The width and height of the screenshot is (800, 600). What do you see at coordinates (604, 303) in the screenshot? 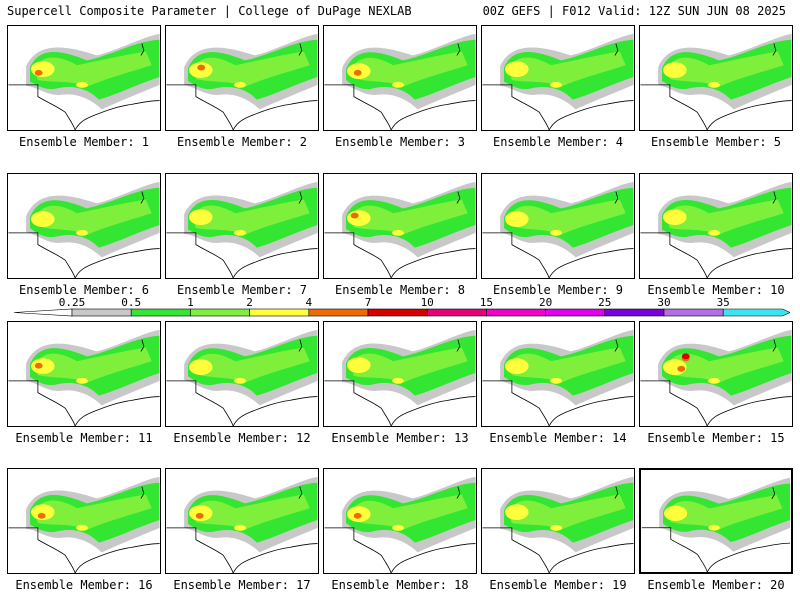
I see `colorbar-tick-label: 25` at bounding box center [604, 303].